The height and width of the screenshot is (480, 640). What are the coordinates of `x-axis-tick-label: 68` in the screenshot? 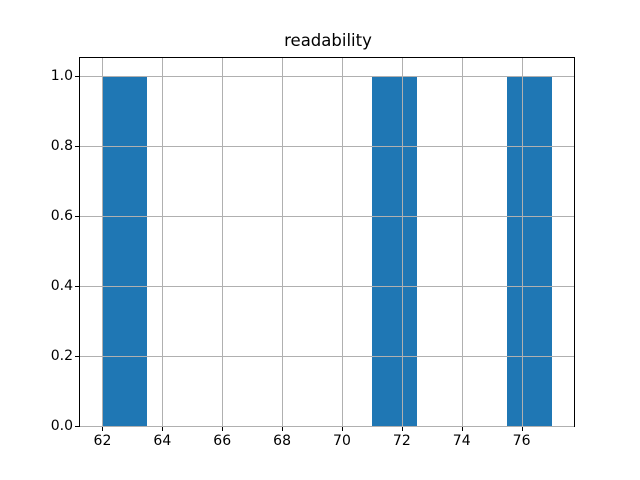 It's located at (282, 441).